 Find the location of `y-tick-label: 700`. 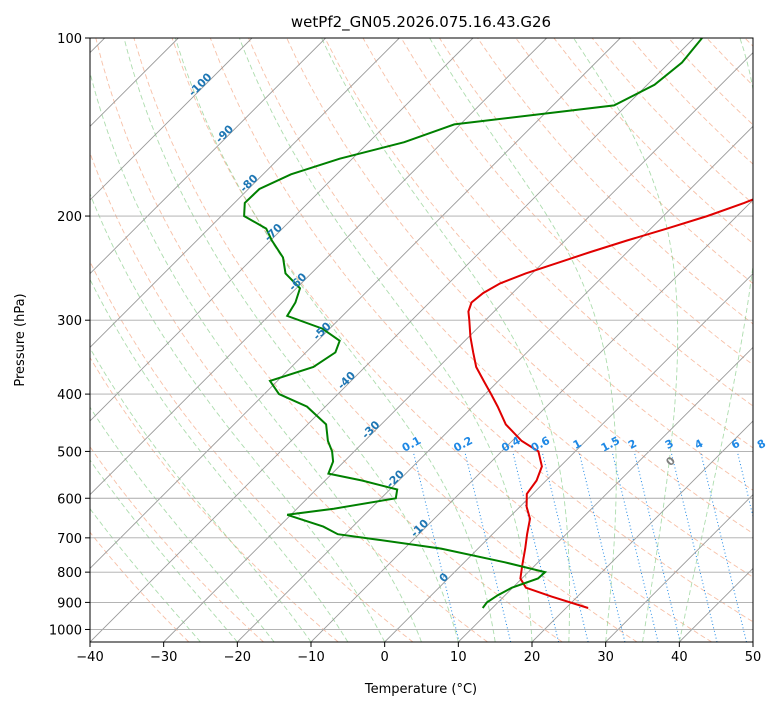

y-tick-label: 700 is located at coordinates (69, 539).